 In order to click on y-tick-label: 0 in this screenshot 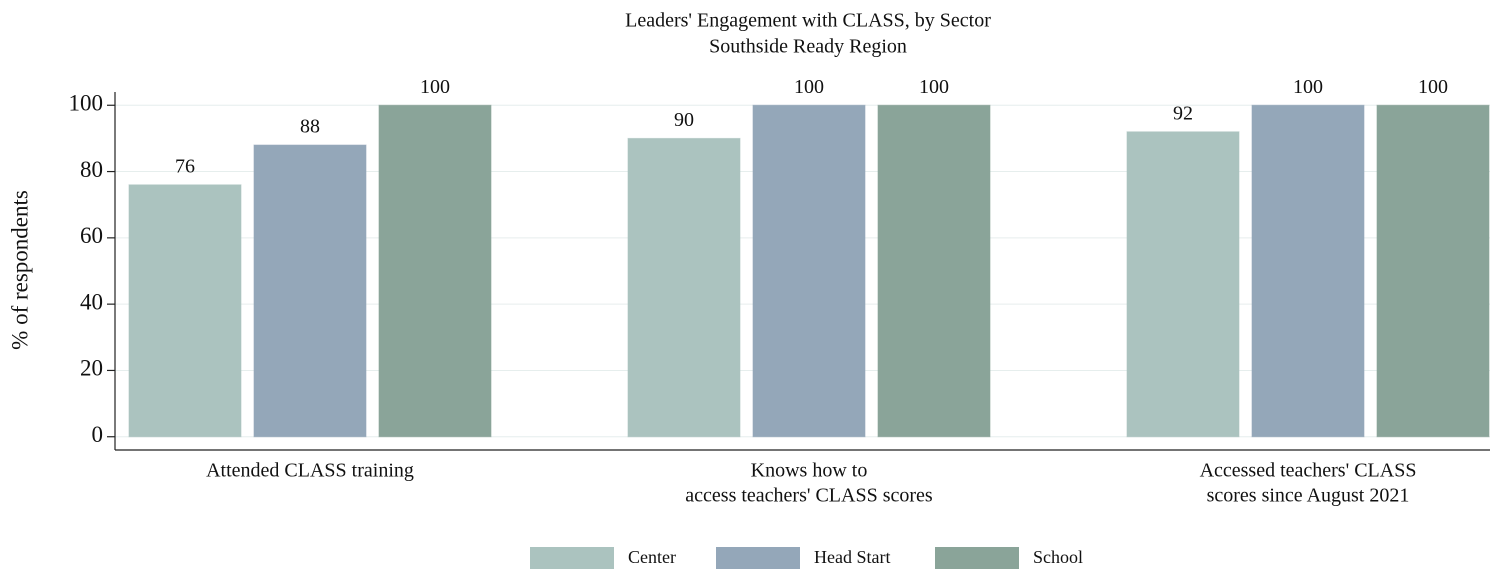, I will do `click(98, 434)`.